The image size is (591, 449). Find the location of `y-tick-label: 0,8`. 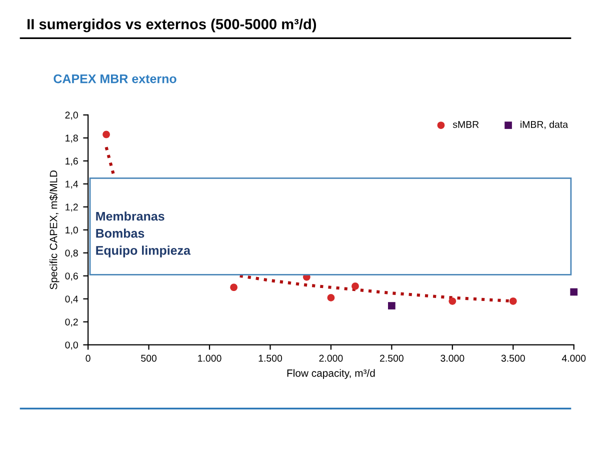

y-tick-label: 0,8 is located at coordinates (71, 254).